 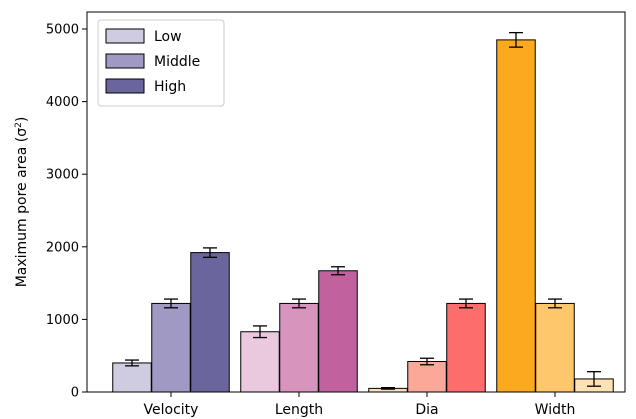 What do you see at coordinates (62, 102) in the screenshot?
I see `y-tick-label: 4000` at bounding box center [62, 102].